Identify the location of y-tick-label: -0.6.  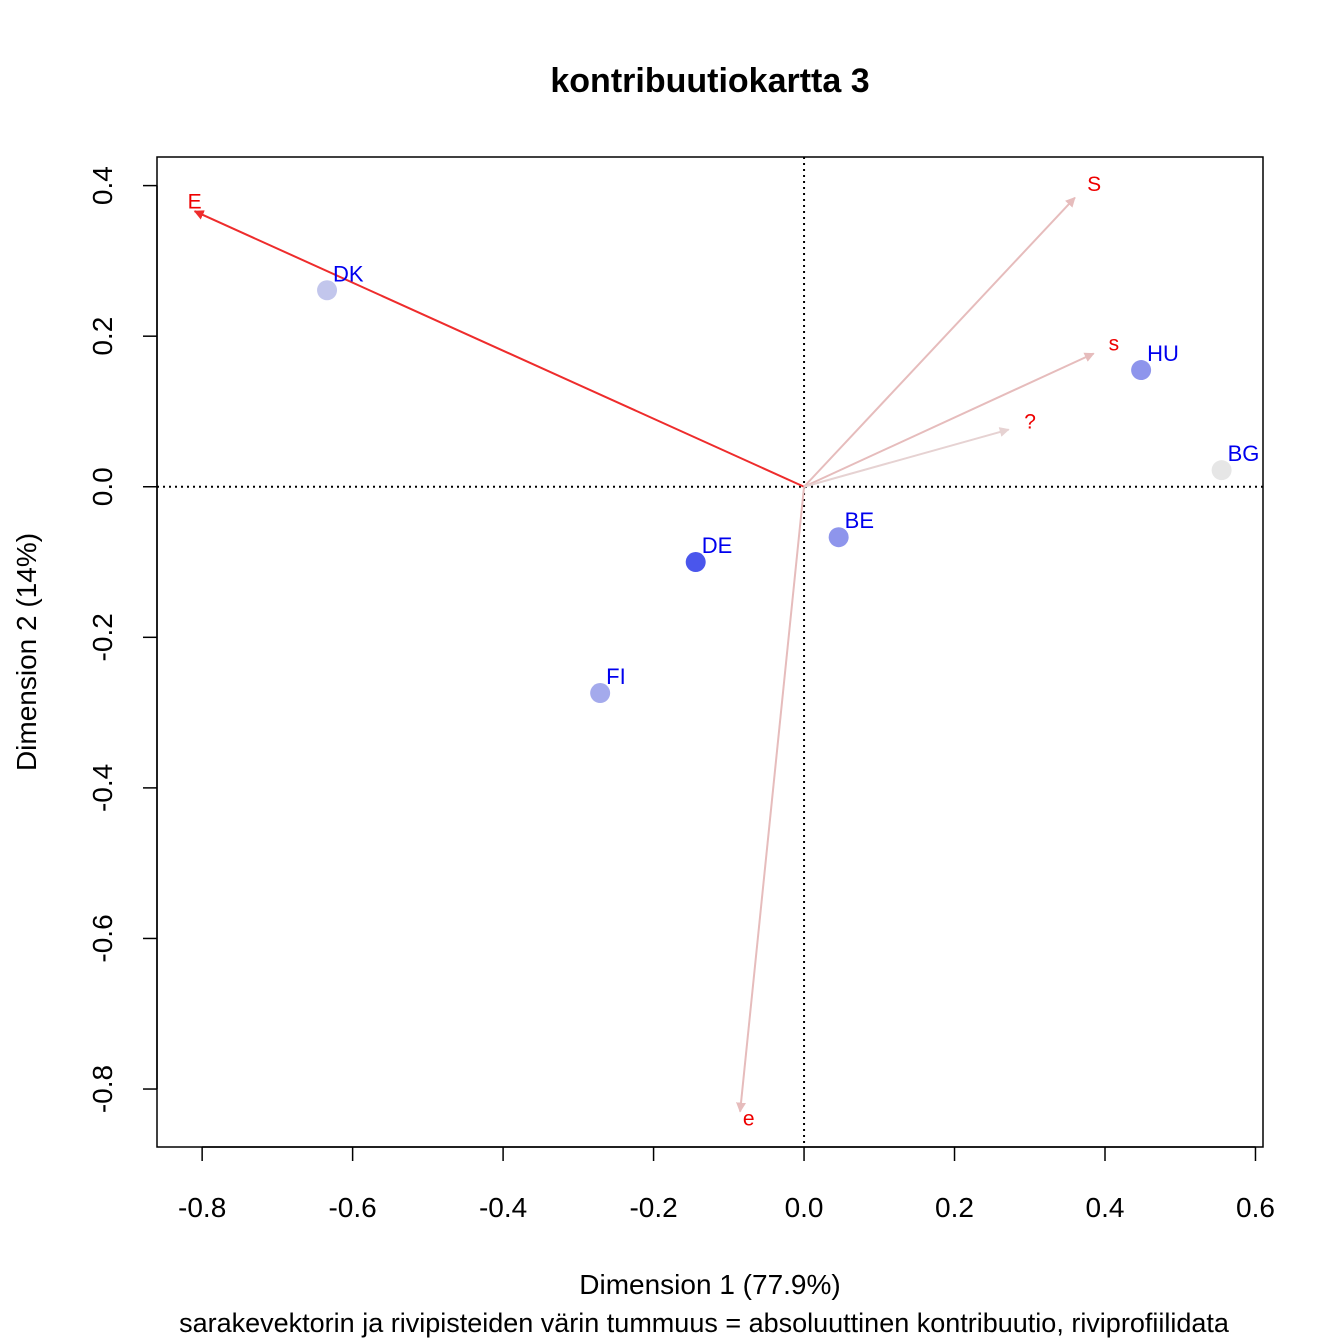
(102, 938).